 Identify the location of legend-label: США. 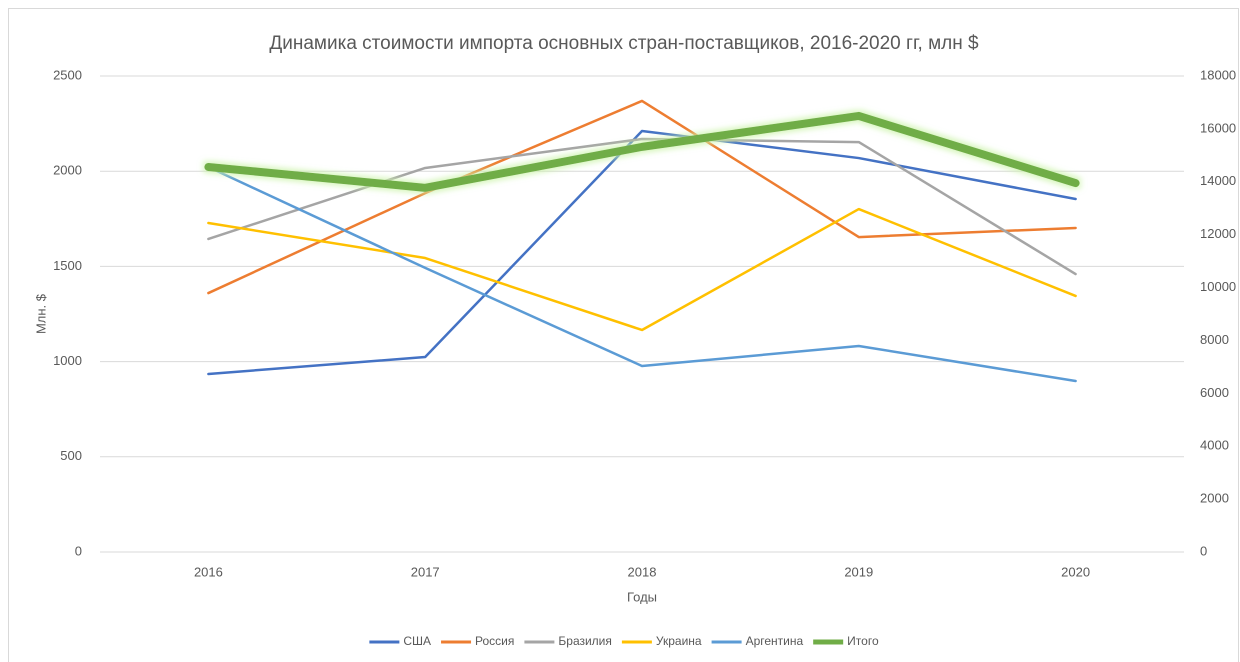
(417, 641).